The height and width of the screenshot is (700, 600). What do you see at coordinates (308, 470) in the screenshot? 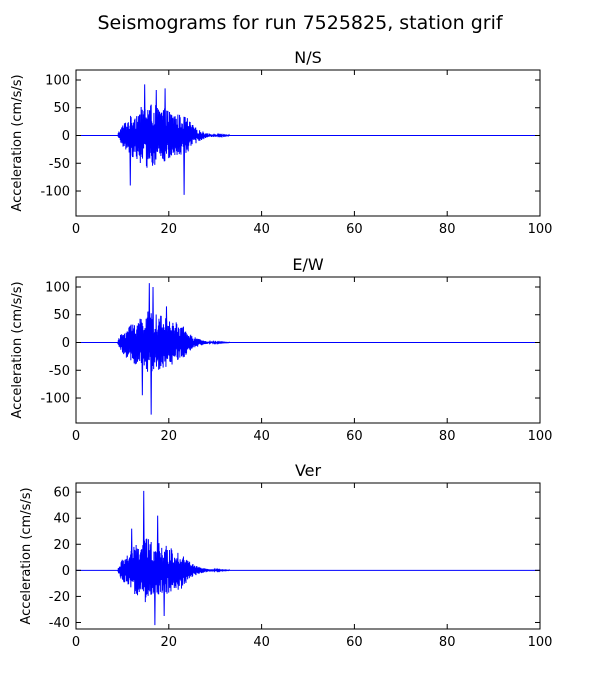
I see `panel-title: Ver` at bounding box center [308, 470].